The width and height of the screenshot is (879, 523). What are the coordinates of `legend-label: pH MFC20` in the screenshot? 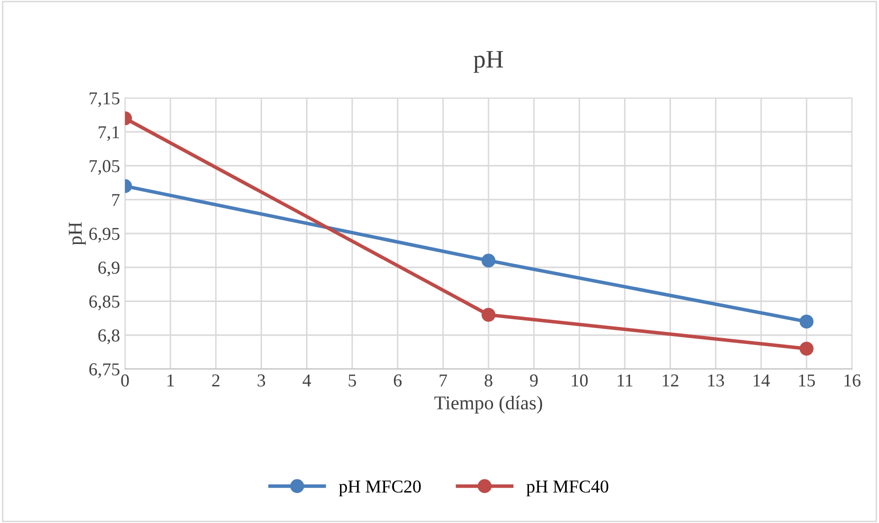 It's located at (379, 488).